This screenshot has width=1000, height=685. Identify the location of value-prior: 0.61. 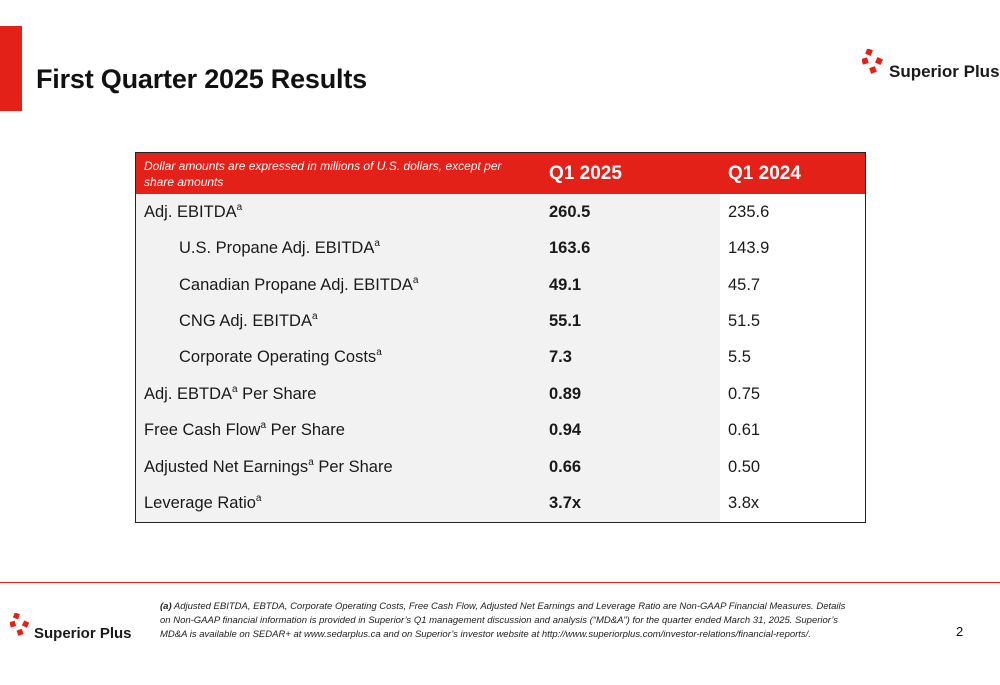
(793, 431).